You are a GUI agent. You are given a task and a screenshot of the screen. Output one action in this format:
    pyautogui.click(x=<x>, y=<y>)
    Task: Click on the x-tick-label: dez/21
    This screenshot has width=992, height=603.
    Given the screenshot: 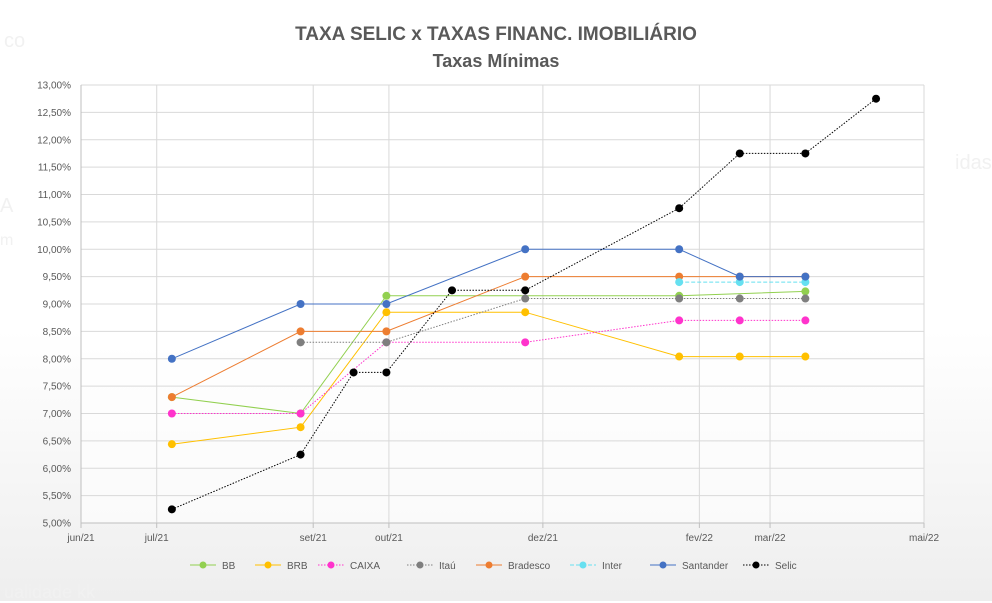 What is the action you would take?
    pyautogui.click(x=543, y=538)
    